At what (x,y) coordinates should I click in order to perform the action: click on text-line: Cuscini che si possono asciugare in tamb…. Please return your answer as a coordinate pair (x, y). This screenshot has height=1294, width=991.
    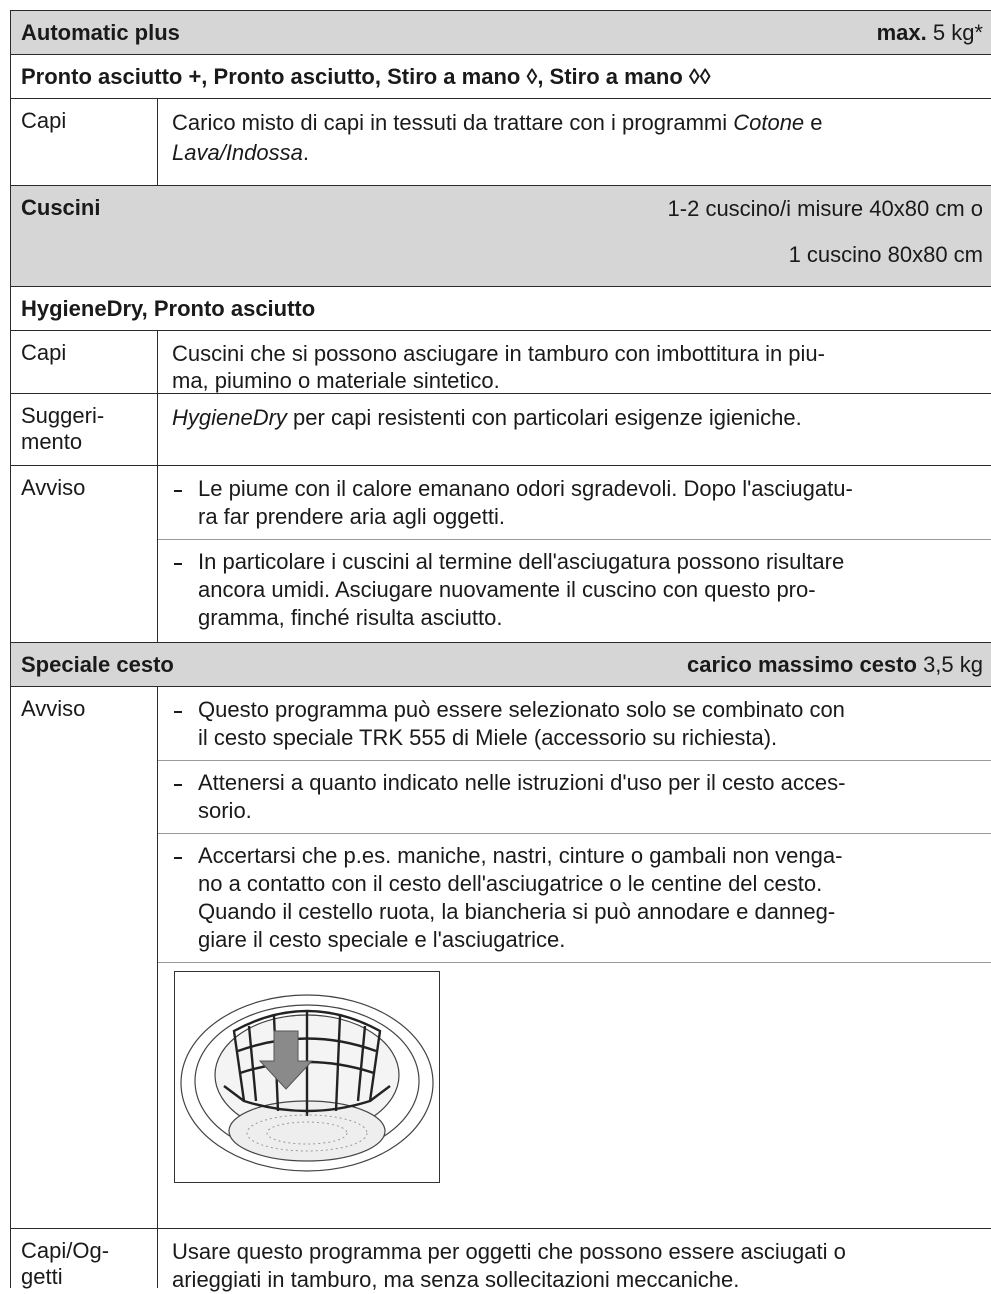
    Looking at the image, I should click on (498, 353).